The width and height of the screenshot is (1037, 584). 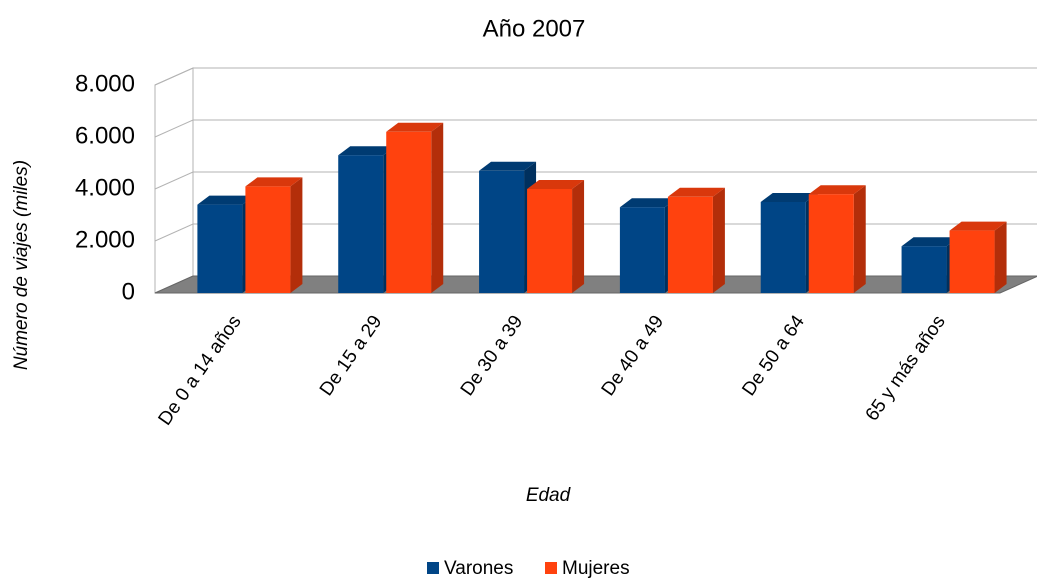 What do you see at coordinates (199, 371) in the screenshot?
I see `x-tick-label: De 0 a 14 años` at bounding box center [199, 371].